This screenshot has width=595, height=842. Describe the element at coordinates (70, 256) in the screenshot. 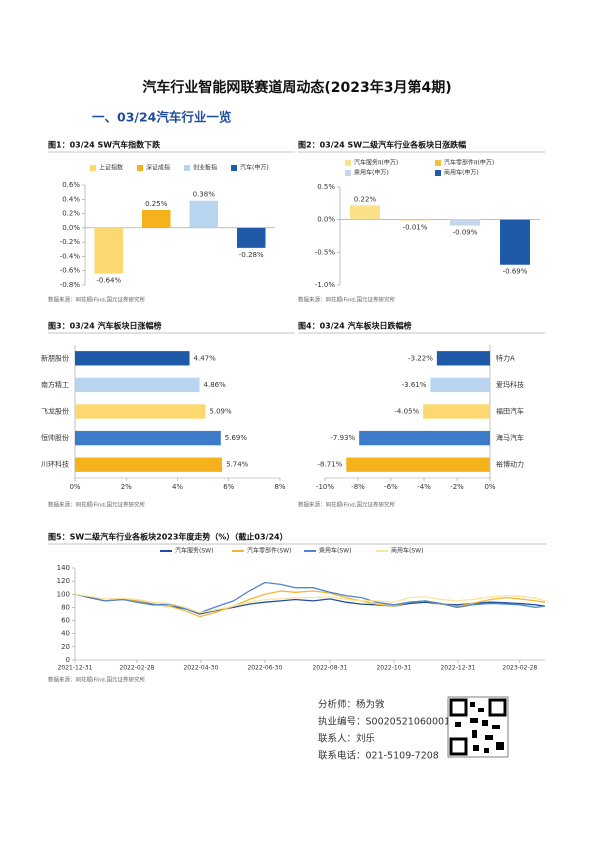

I see `y-tick-label: -0.4%` at that location.